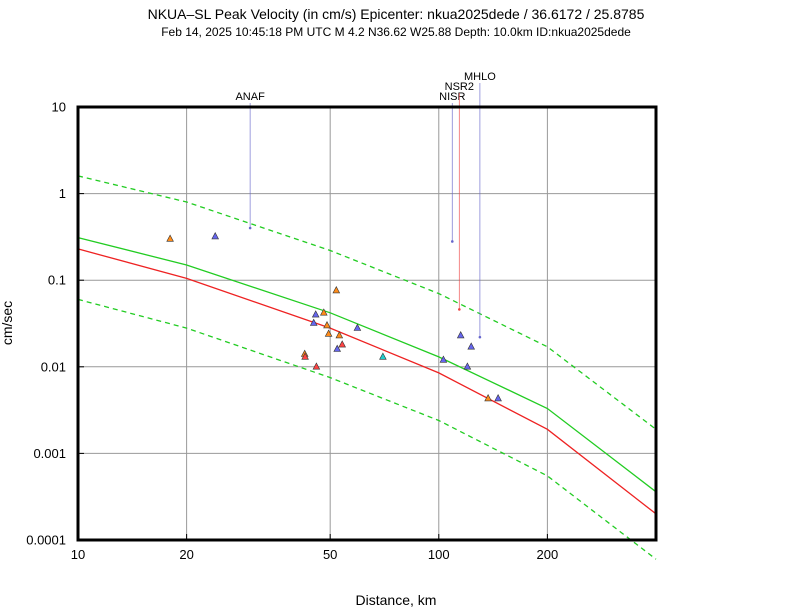 The width and height of the screenshot is (792, 612). What do you see at coordinates (186, 554) in the screenshot?
I see `x-tick-label: 20` at bounding box center [186, 554].